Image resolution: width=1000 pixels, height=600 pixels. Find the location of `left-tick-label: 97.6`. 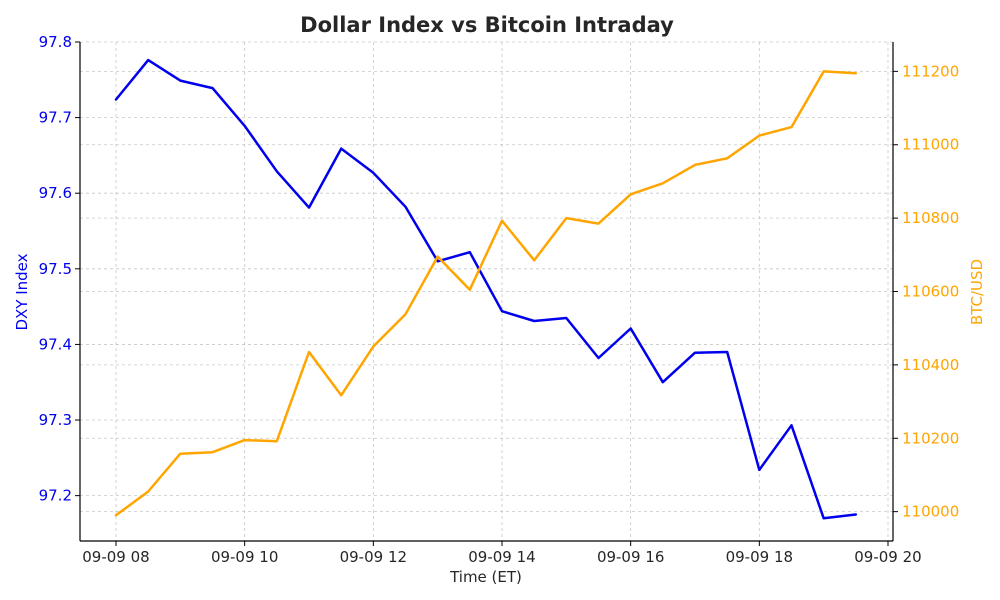

left-tick-label: 97.6 is located at coordinates (55, 193).